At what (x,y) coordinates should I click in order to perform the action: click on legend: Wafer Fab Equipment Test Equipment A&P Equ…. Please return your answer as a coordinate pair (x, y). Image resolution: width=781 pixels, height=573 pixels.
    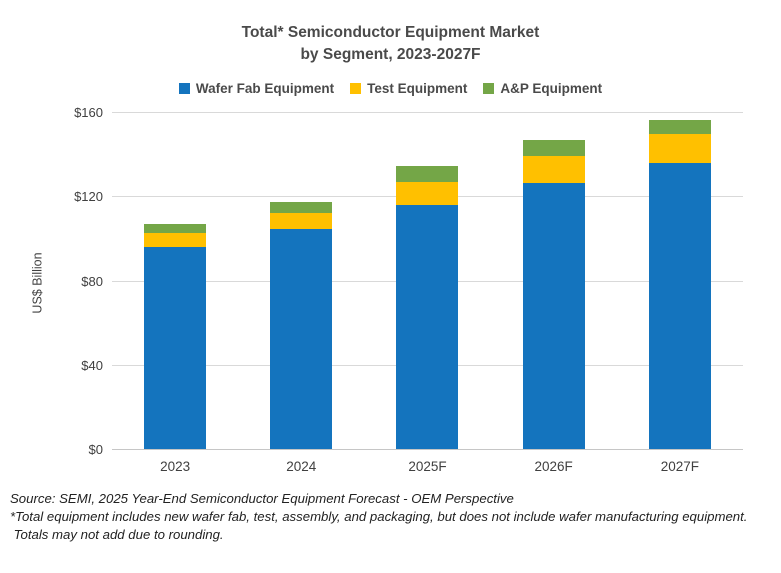
    Looking at the image, I should click on (390, 88).